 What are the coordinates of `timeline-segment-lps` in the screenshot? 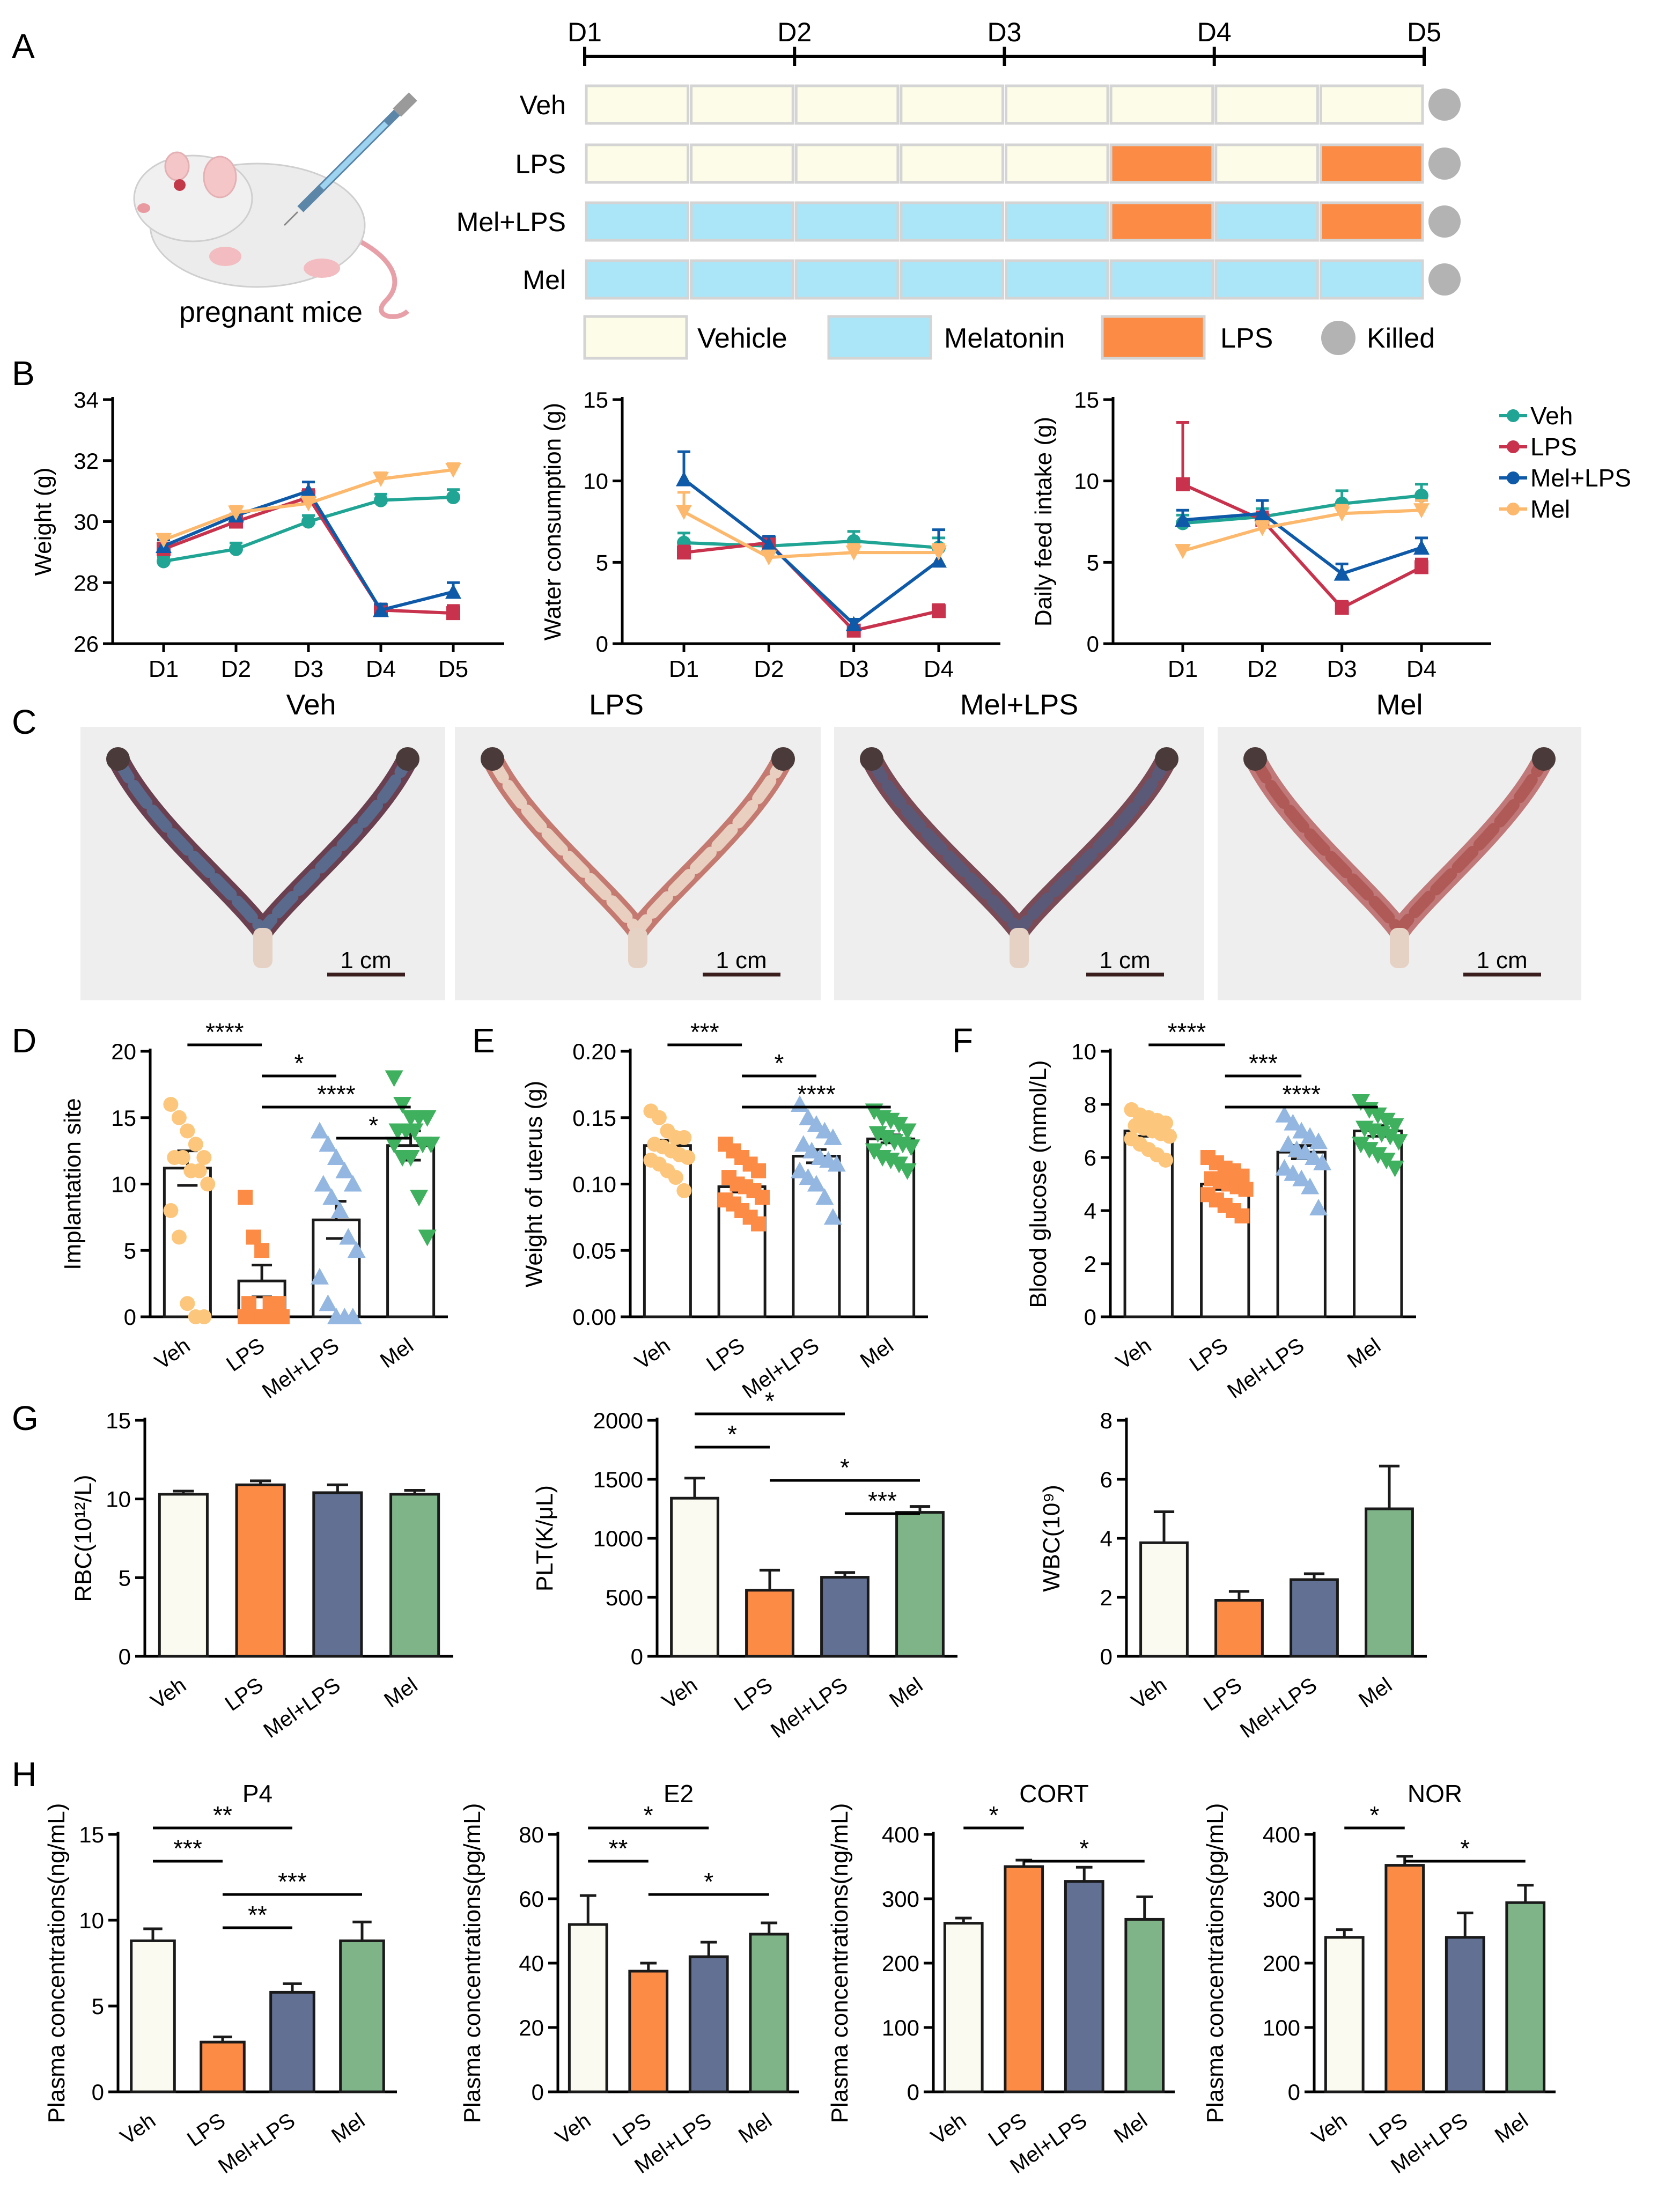 It's located at (1161, 163).